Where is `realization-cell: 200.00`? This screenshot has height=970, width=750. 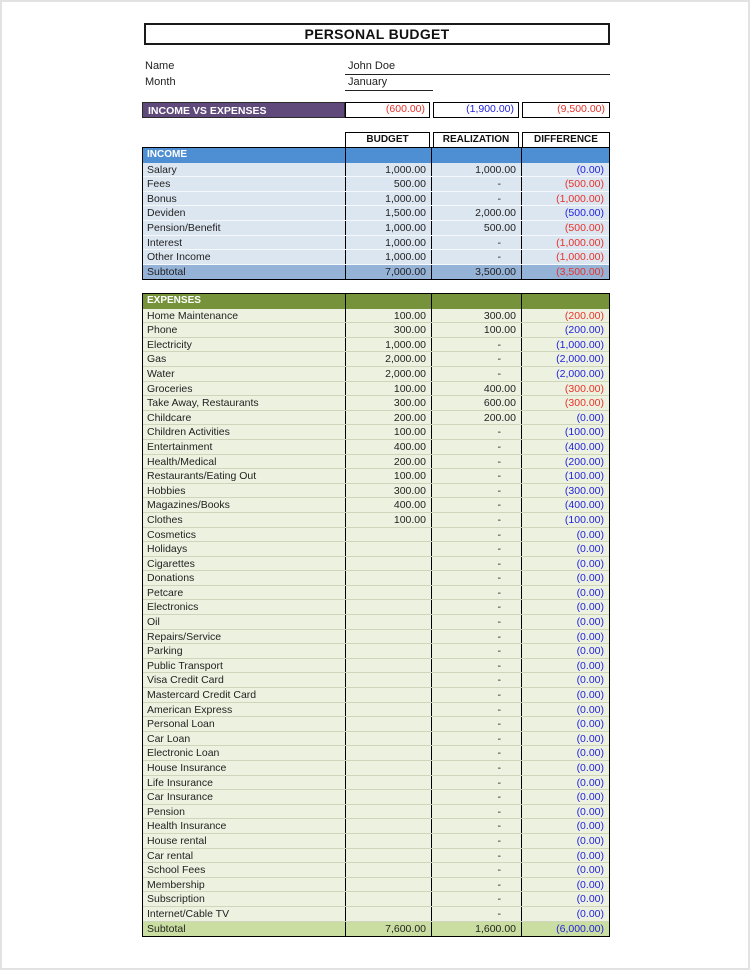 realization-cell: 200.00 is located at coordinates (476, 417).